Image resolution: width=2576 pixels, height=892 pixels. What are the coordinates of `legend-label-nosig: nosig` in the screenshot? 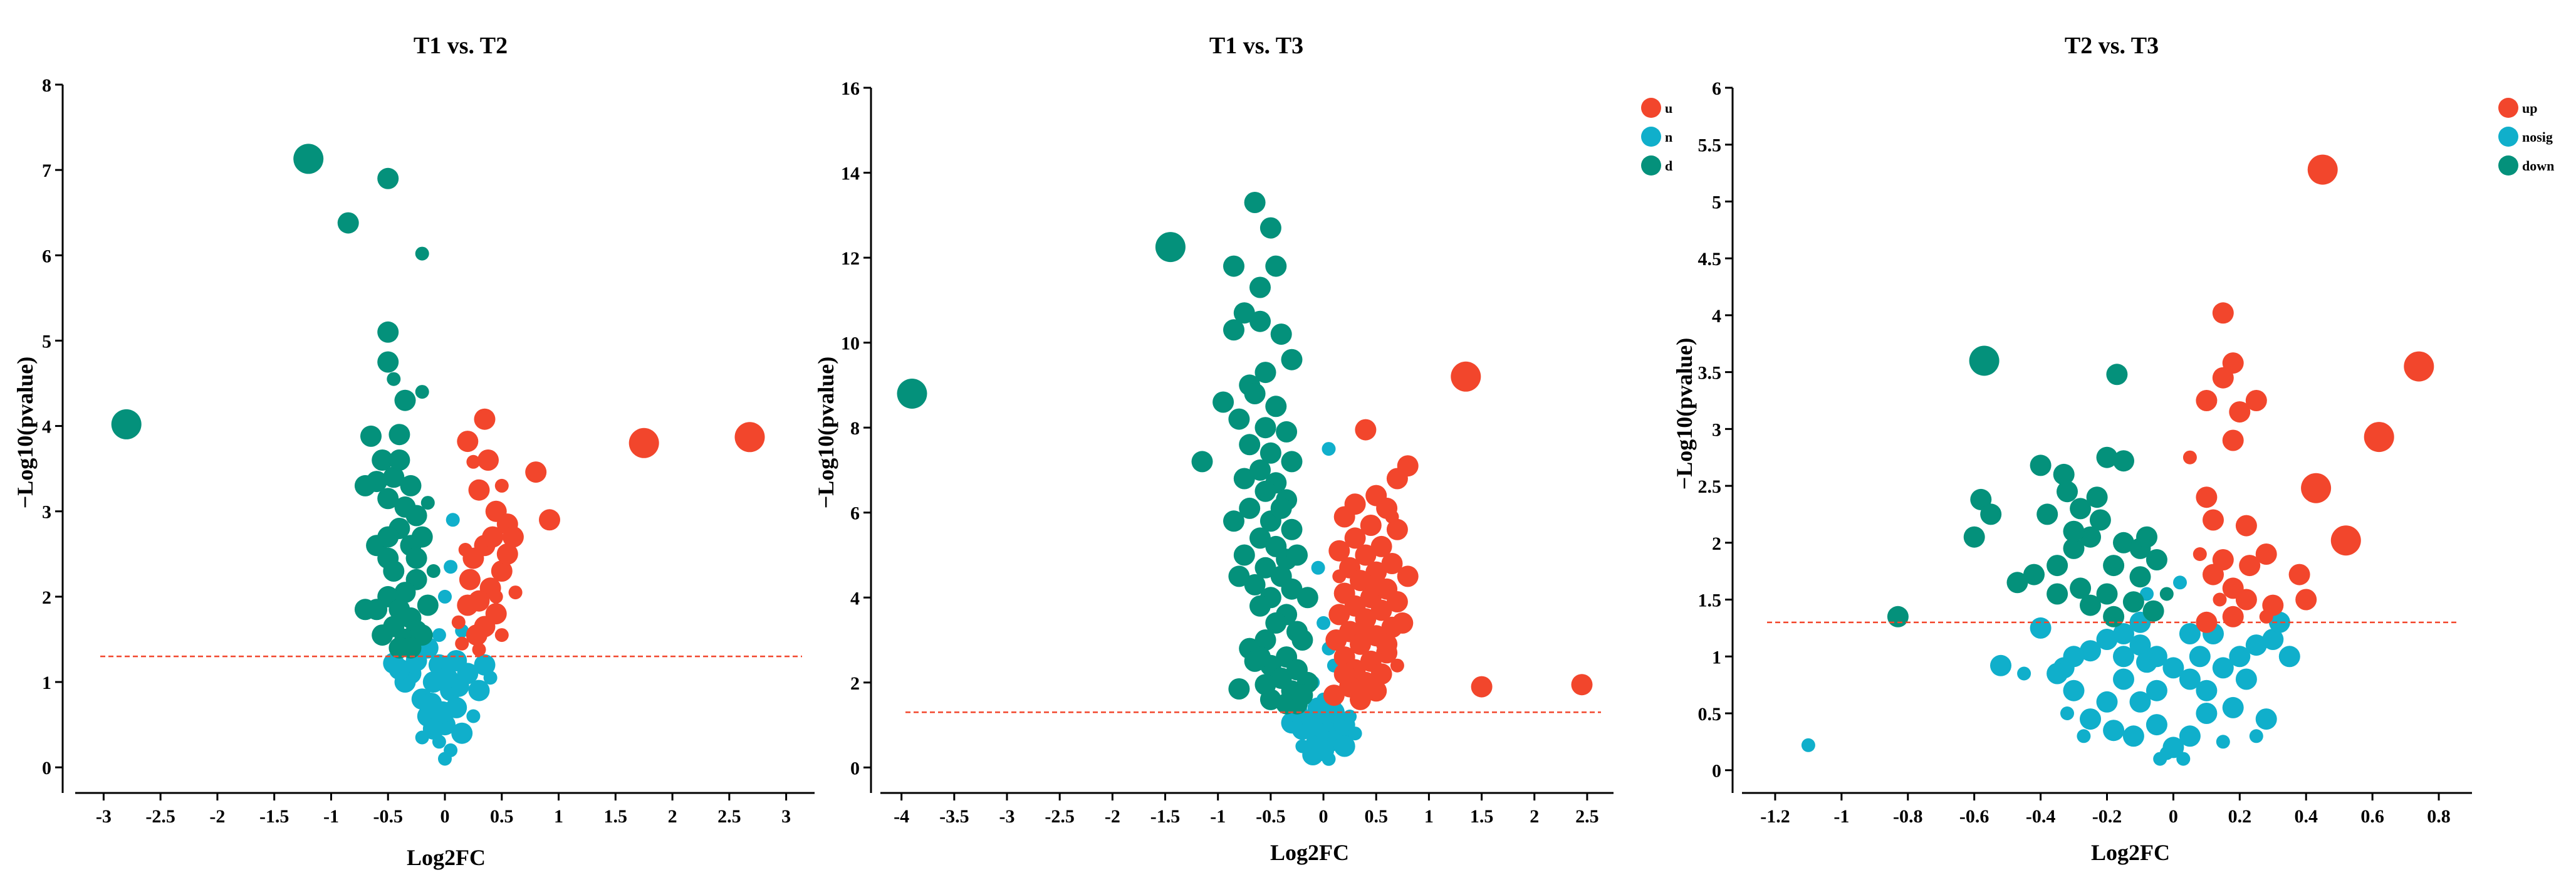 It's located at (2537, 137).